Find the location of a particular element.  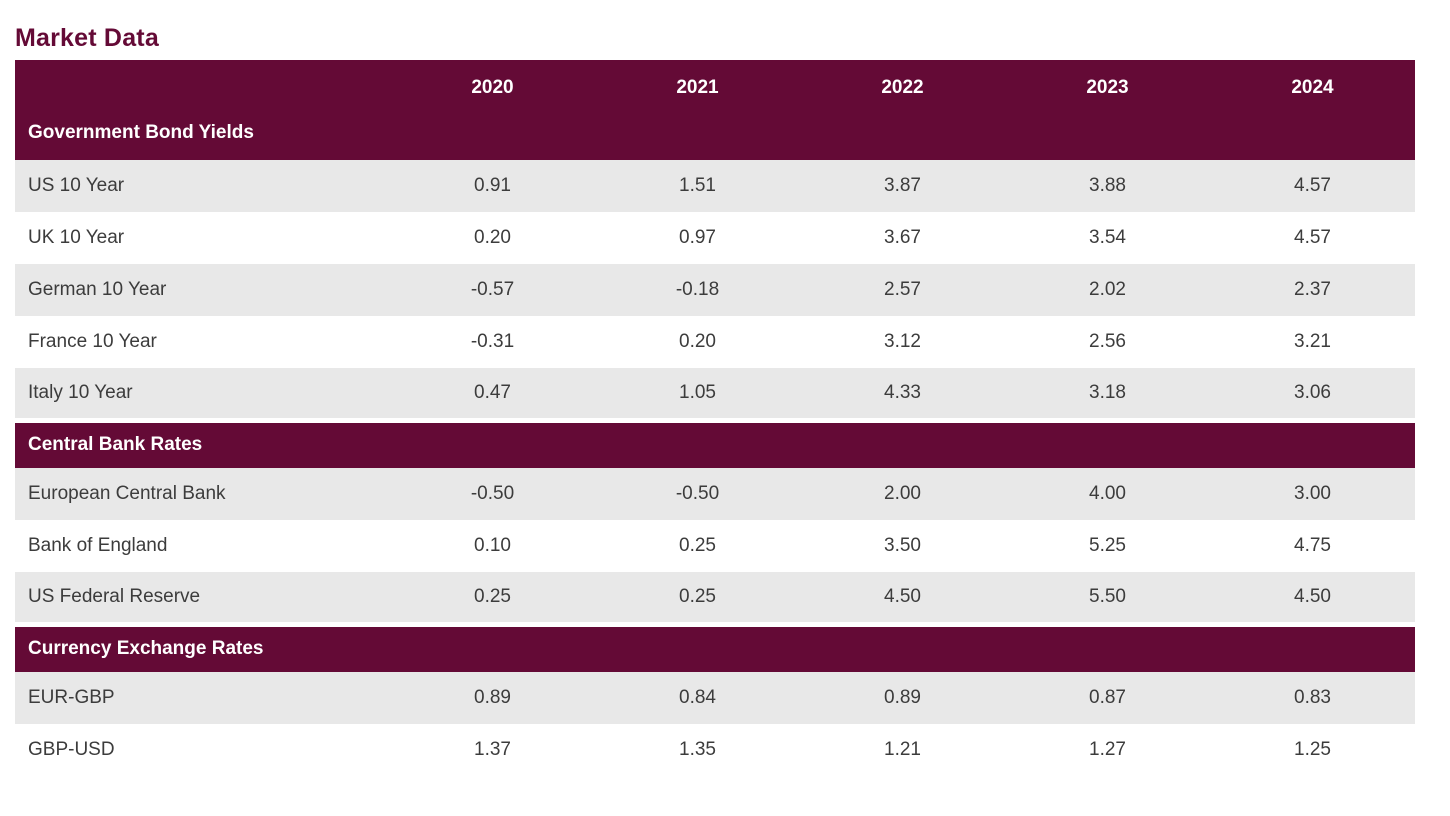

value-cell: 4.00 is located at coordinates (1107, 494).